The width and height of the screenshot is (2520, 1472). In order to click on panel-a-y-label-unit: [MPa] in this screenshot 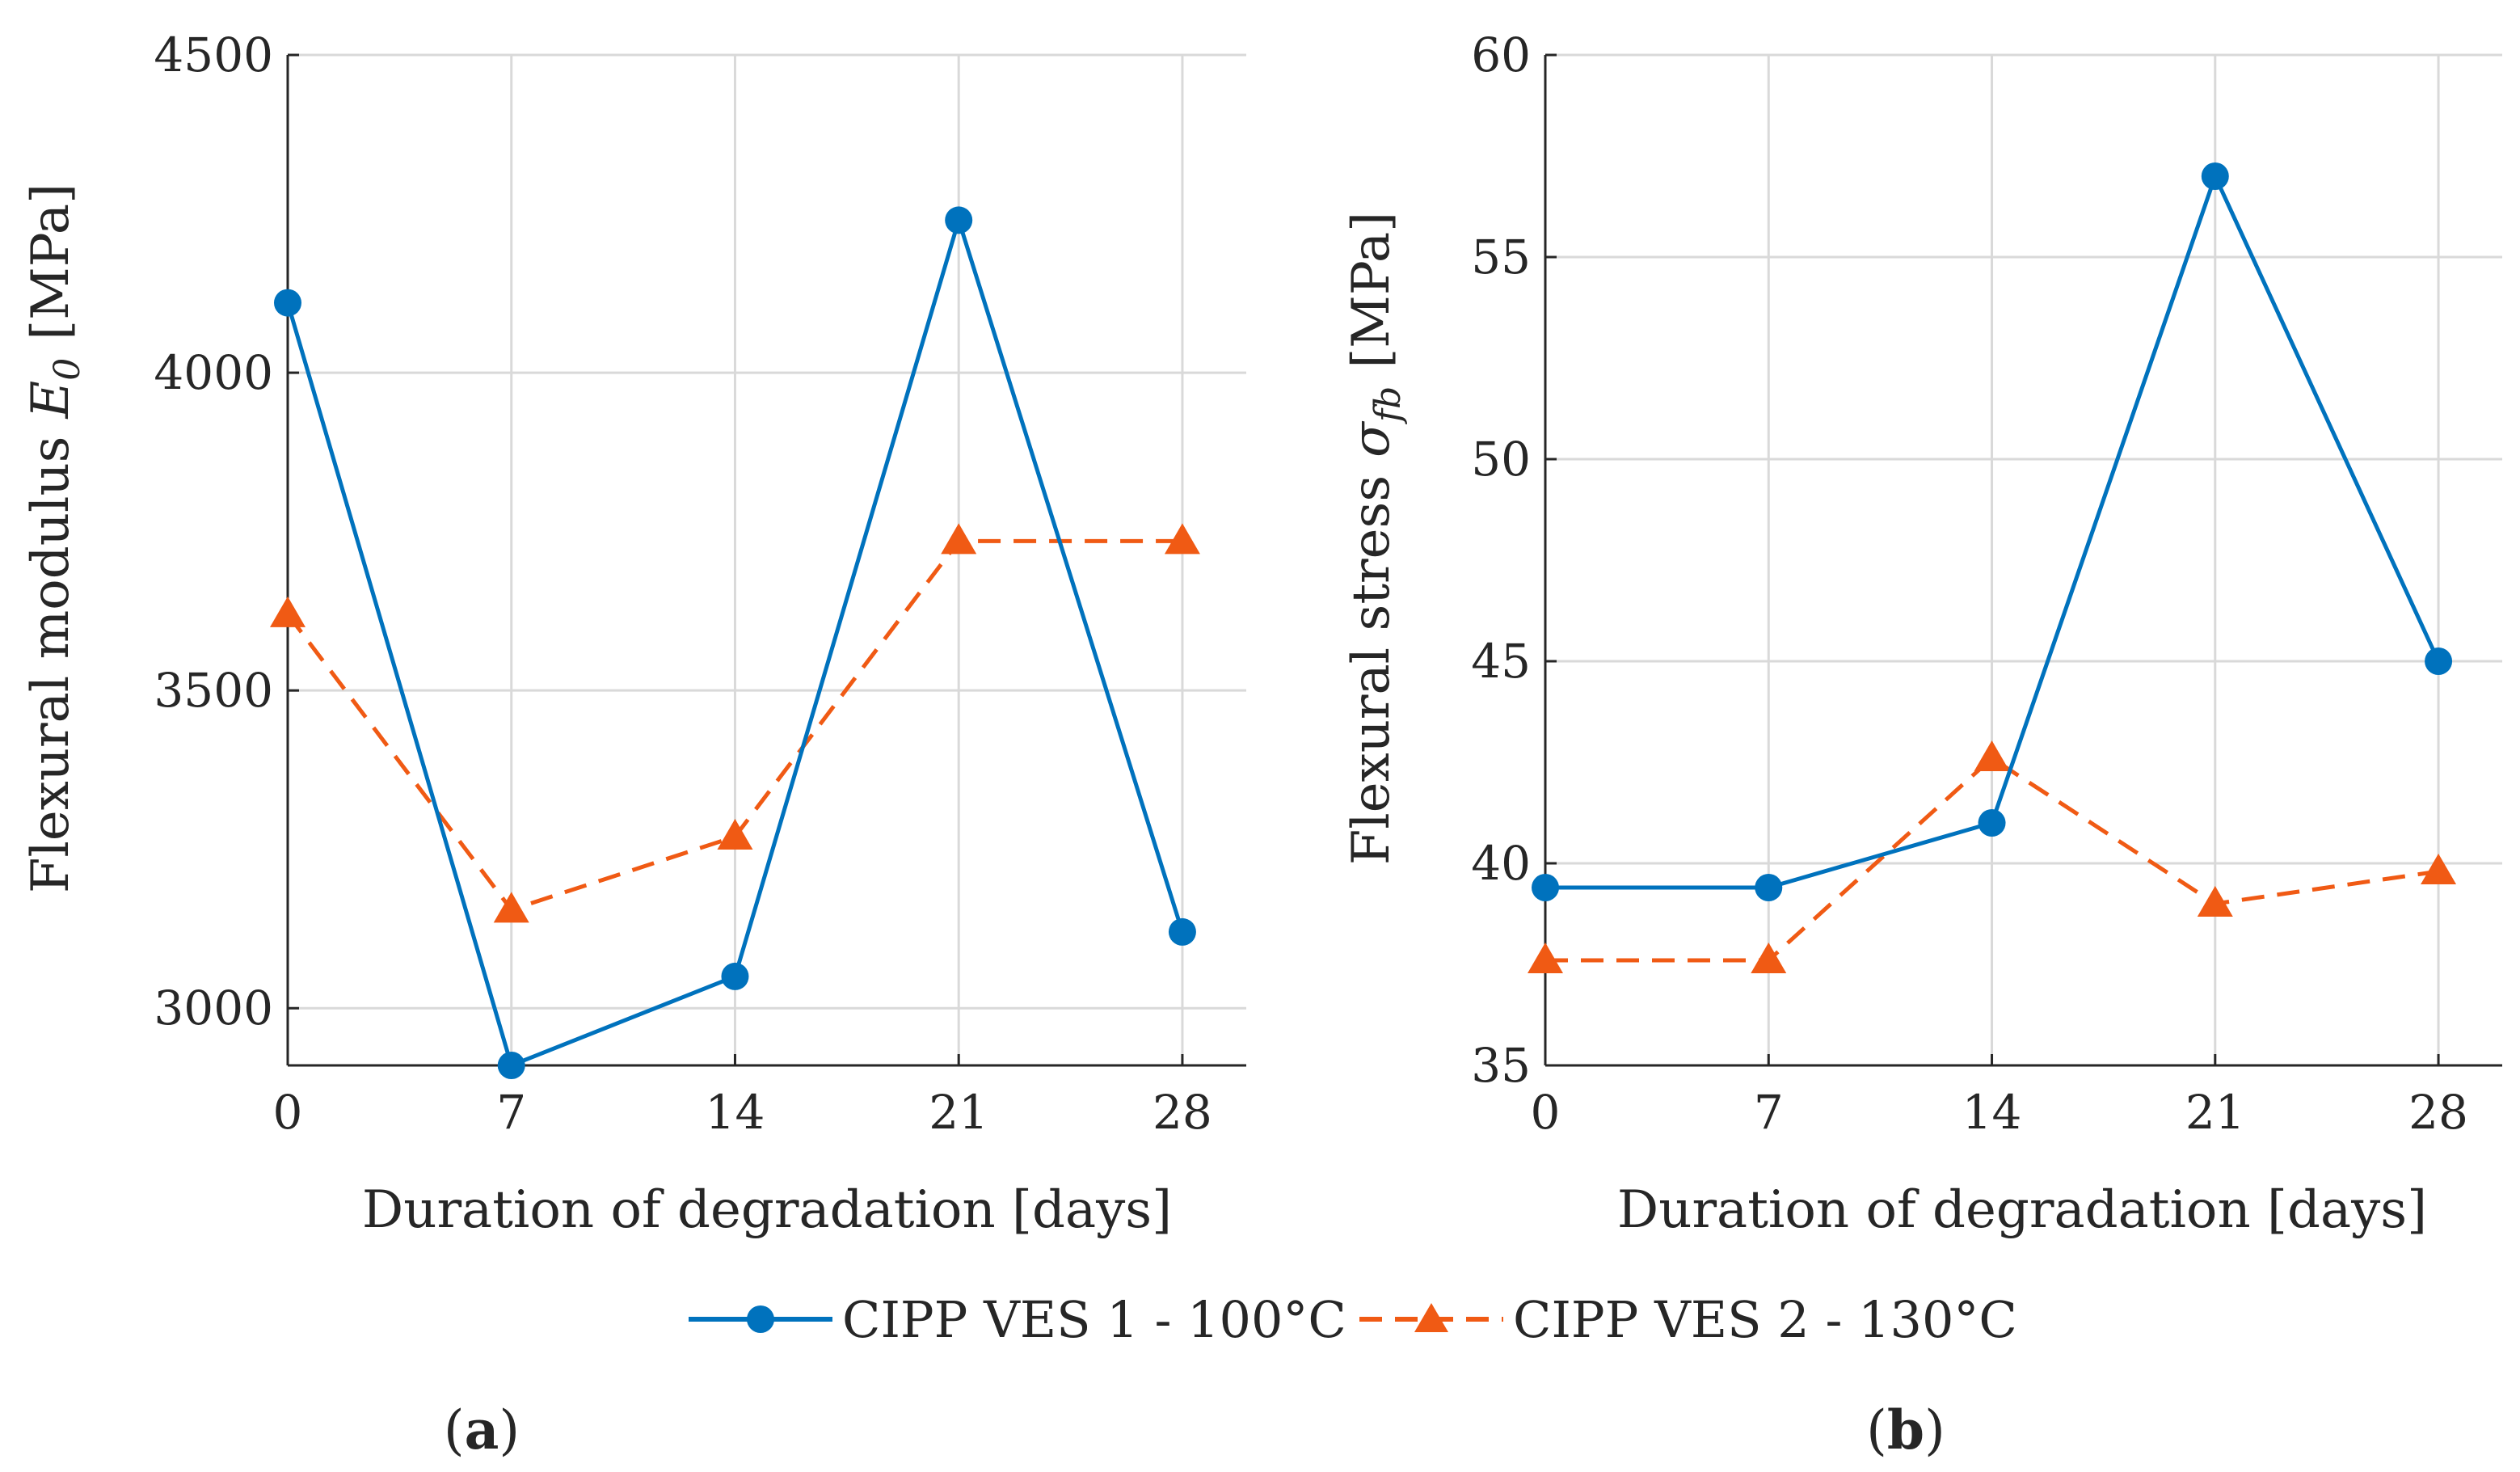, I will do `click(51, 261)`.